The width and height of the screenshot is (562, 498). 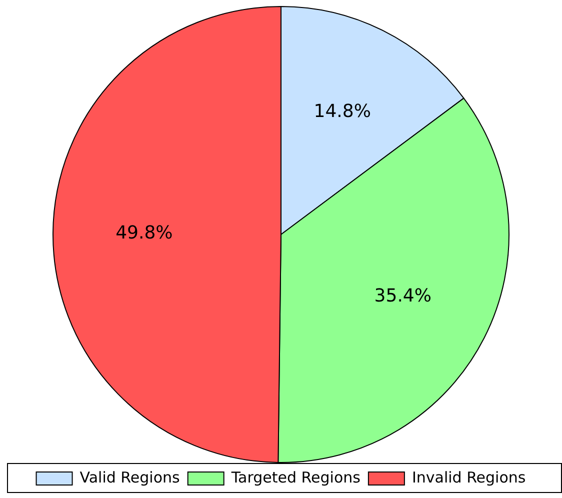 I want to click on legend-label: Valid Regions, so click(x=130, y=477).